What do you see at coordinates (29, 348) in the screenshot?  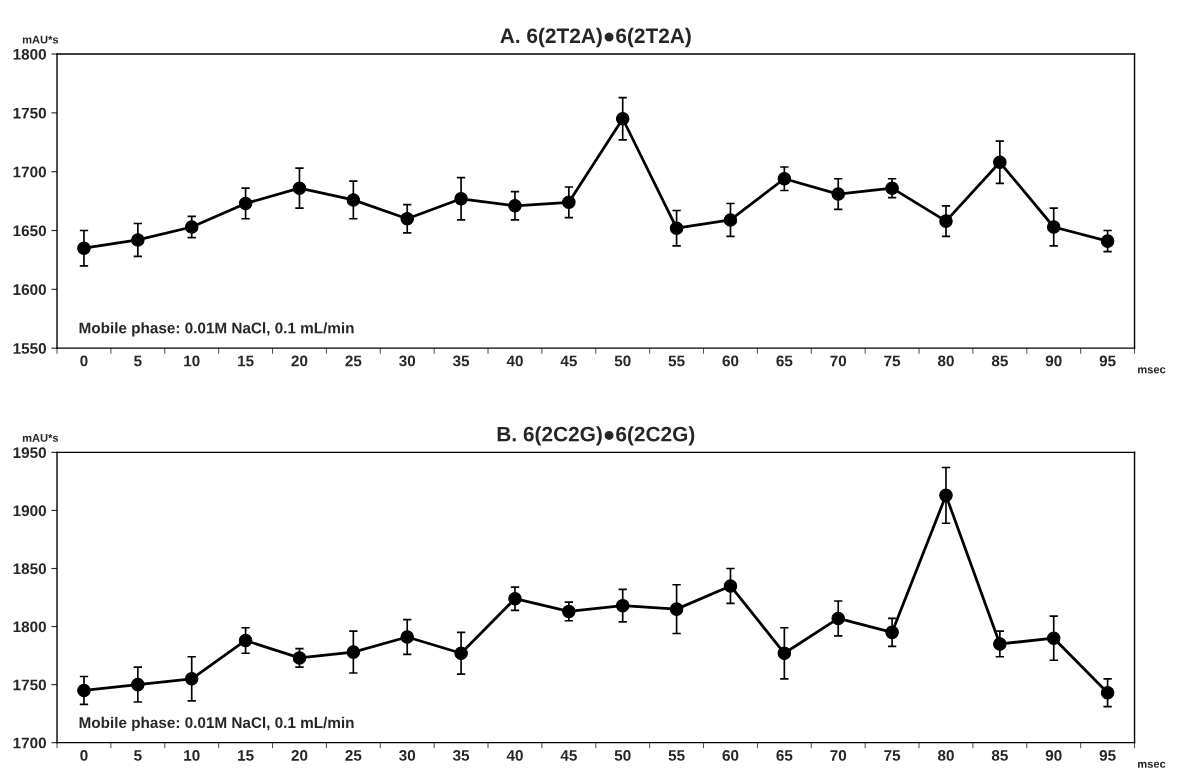 I see `y-tick-label: 1550` at bounding box center [29, 348].